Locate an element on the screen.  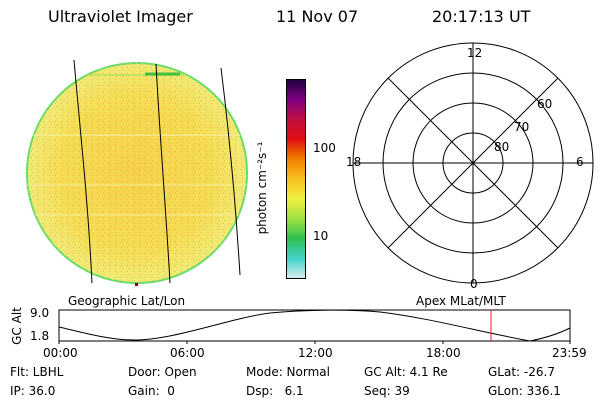
dsp-value: Dsp: 6.1 is located at coordinates (275, 391).